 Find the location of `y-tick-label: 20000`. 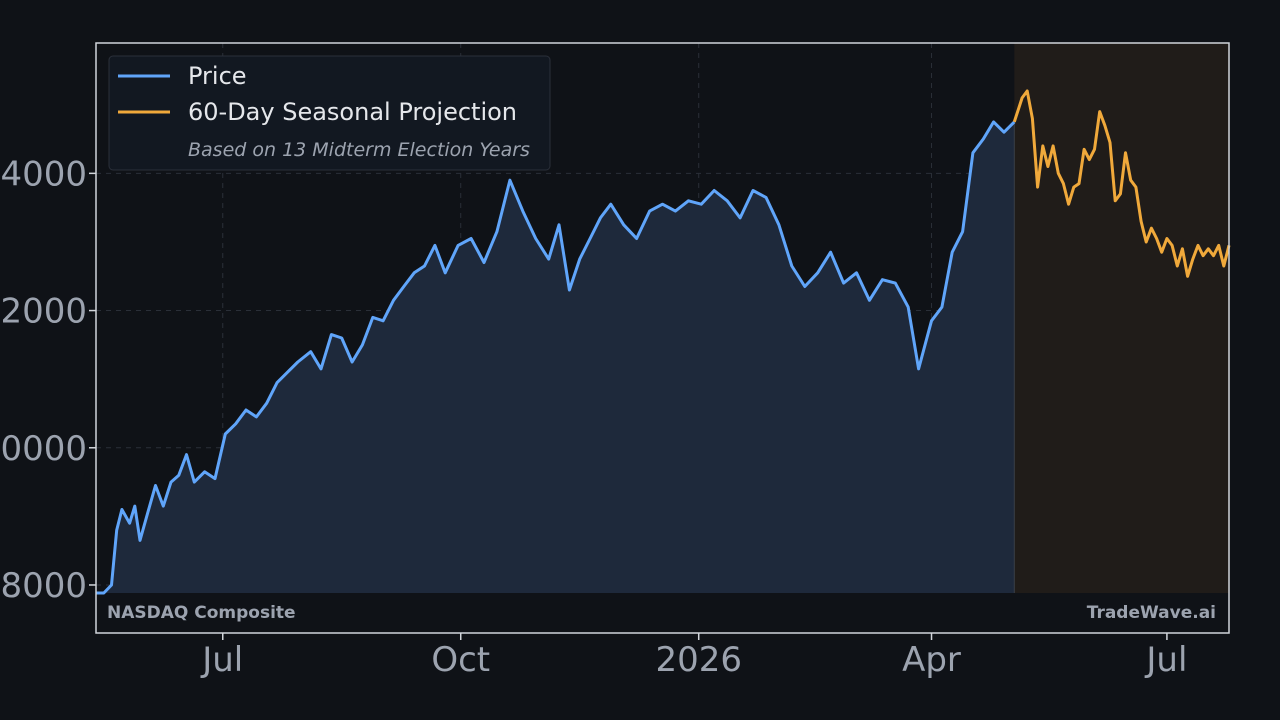

y-tick-label: 20000 is located at coordinates (43, 449).